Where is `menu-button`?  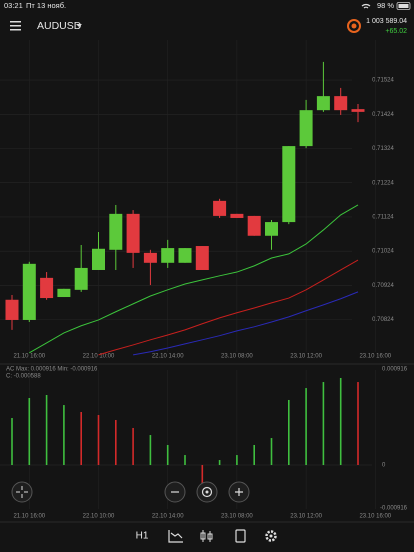 menu-button is located at coordinates (15, 26).